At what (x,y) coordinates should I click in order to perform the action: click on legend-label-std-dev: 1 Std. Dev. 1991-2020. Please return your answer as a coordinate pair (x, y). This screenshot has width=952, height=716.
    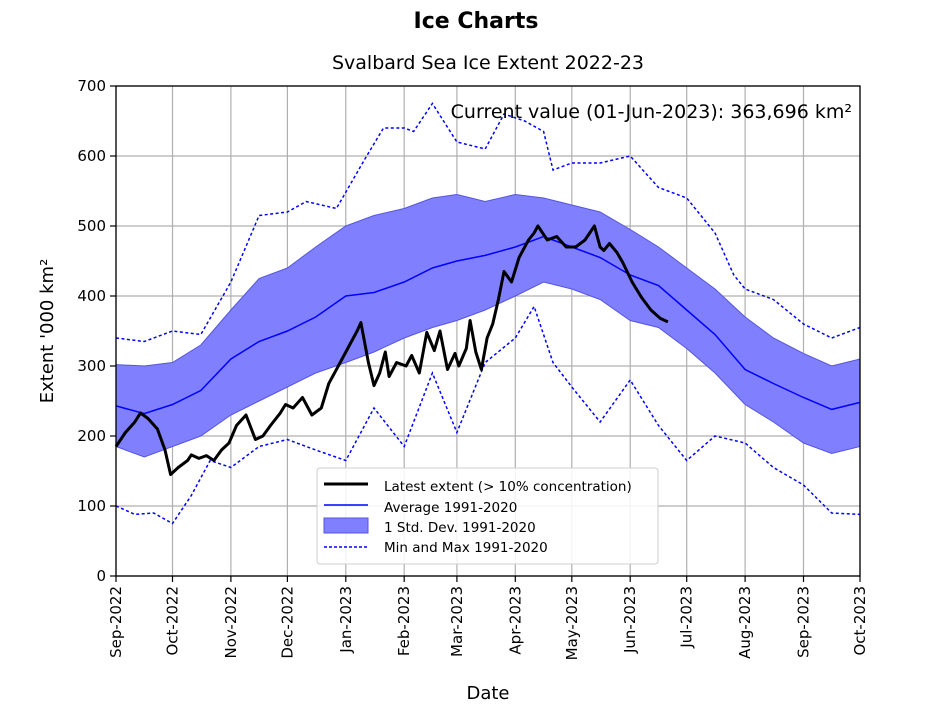
    Looking at the image, I should click on (460, 528).